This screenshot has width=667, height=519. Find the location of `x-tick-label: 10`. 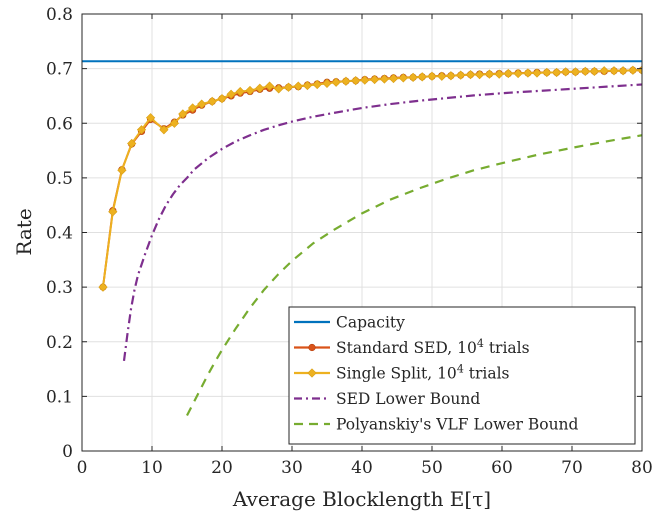

x-tick-label: 10 is located at coordinates (152, 468).